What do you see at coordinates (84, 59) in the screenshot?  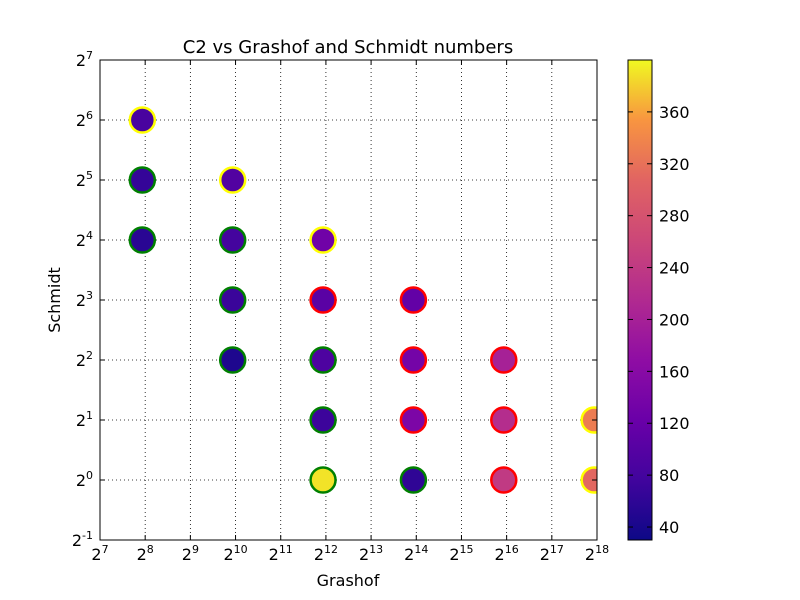 I see `y-tick-label: 27` at bounding box center [84, 59].